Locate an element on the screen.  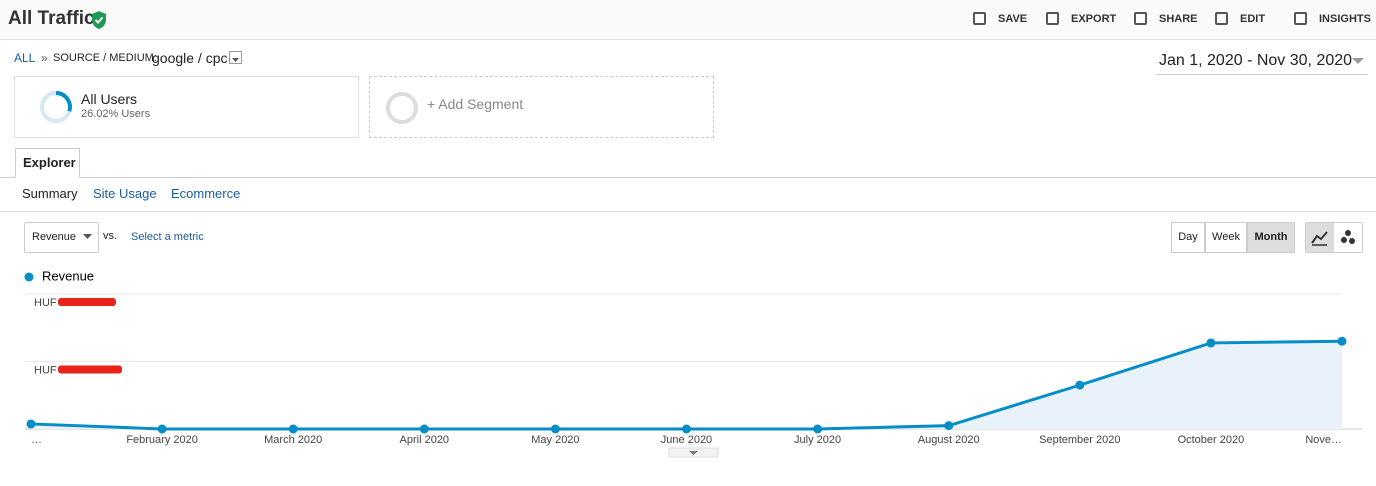
segment-detail: 26.02% Users is located at coordinates (116, 114).